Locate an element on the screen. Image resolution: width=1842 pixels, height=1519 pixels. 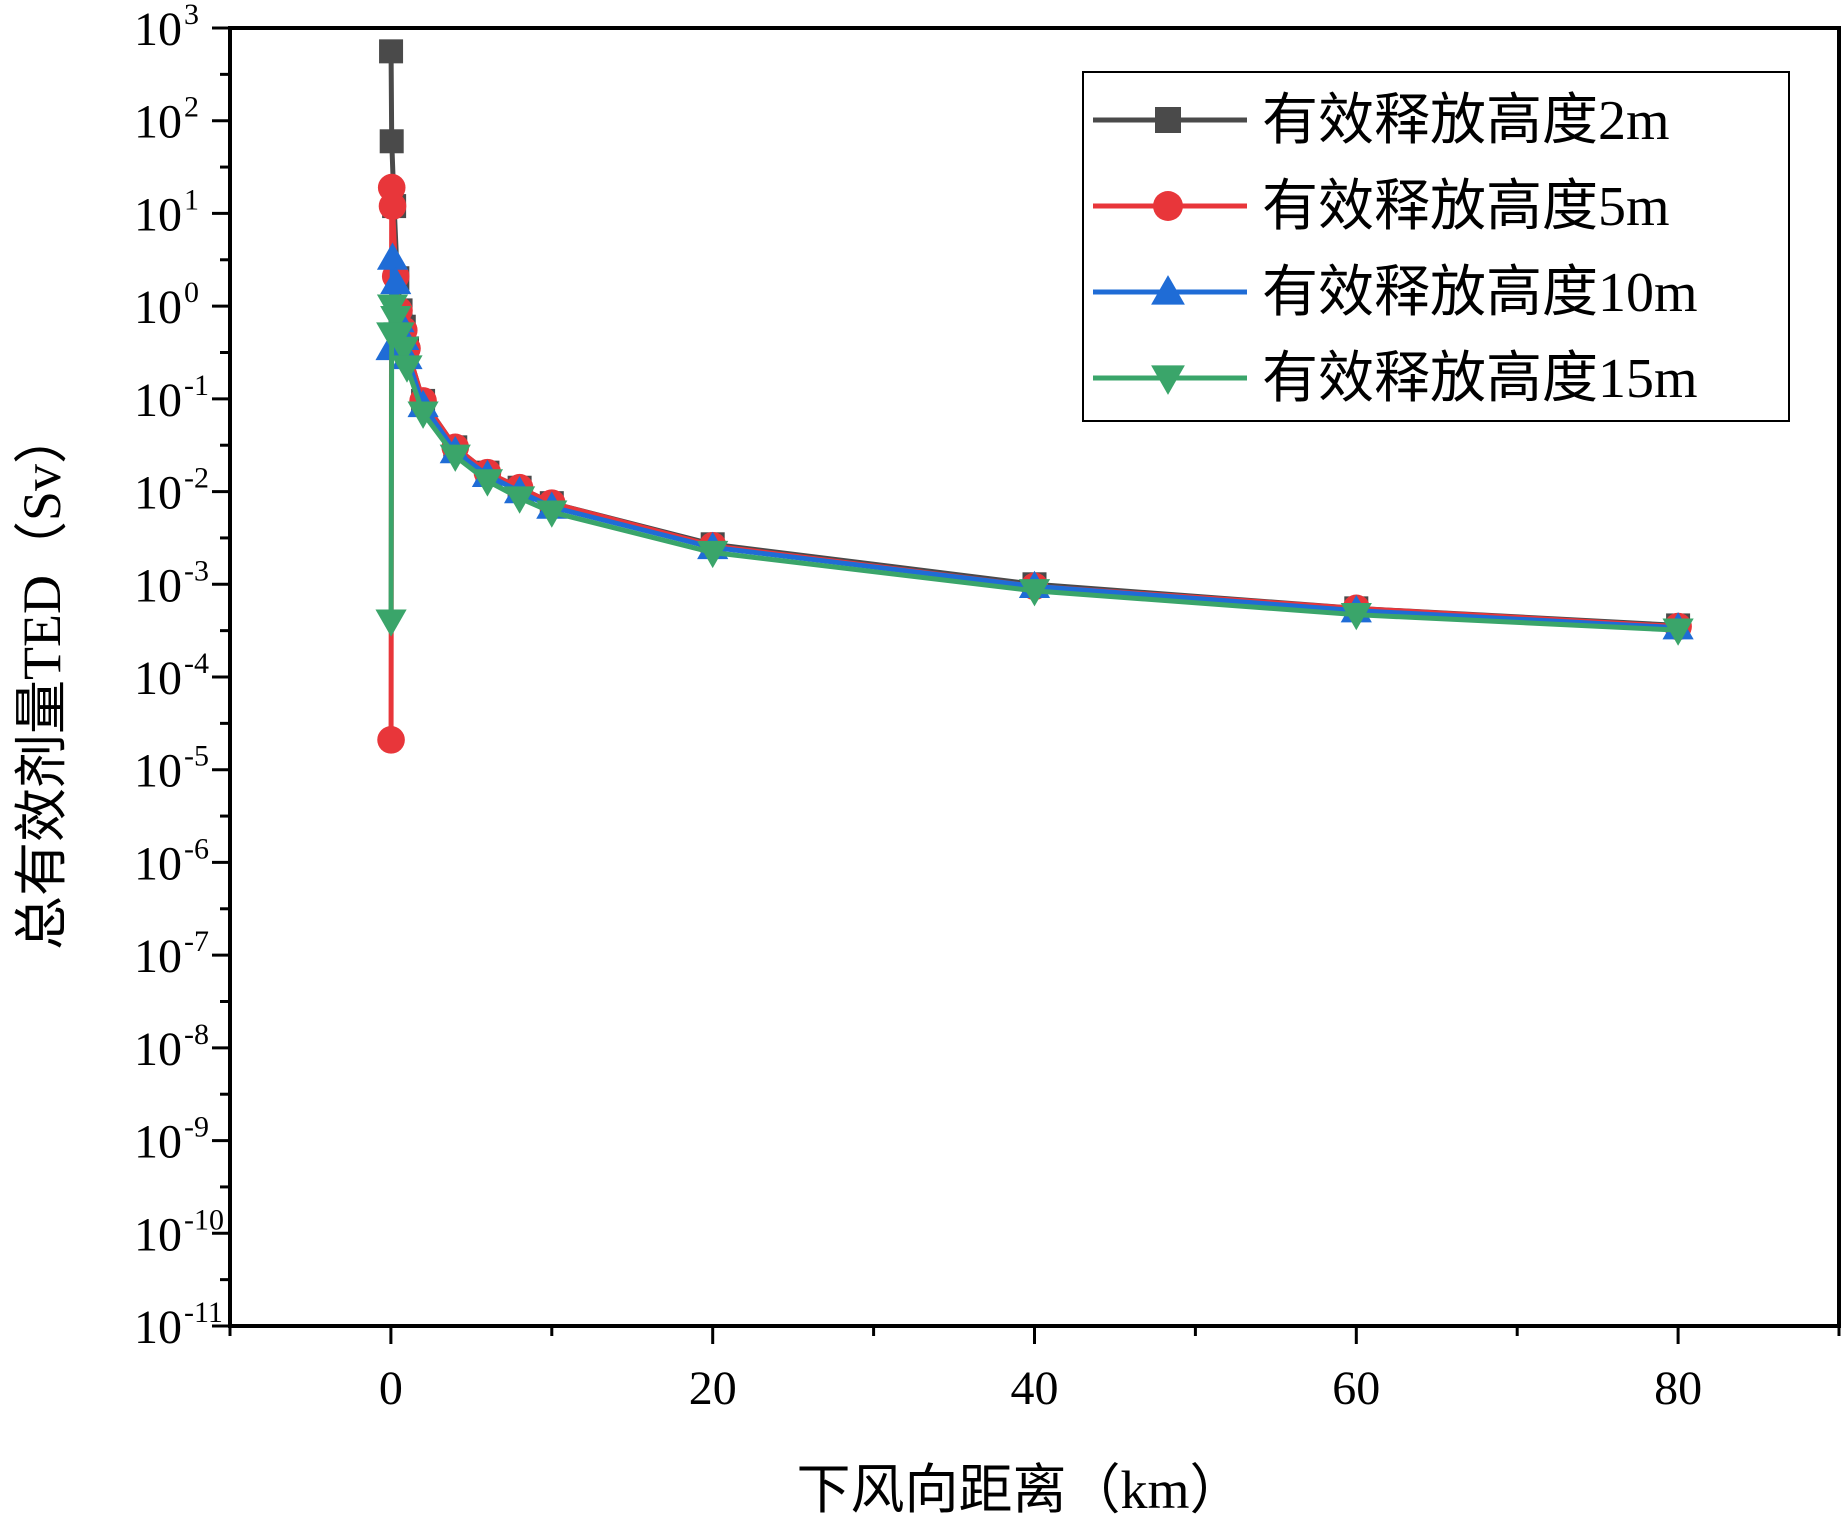
x-tick-label: 40 is located at coordinates (1035, 1388).